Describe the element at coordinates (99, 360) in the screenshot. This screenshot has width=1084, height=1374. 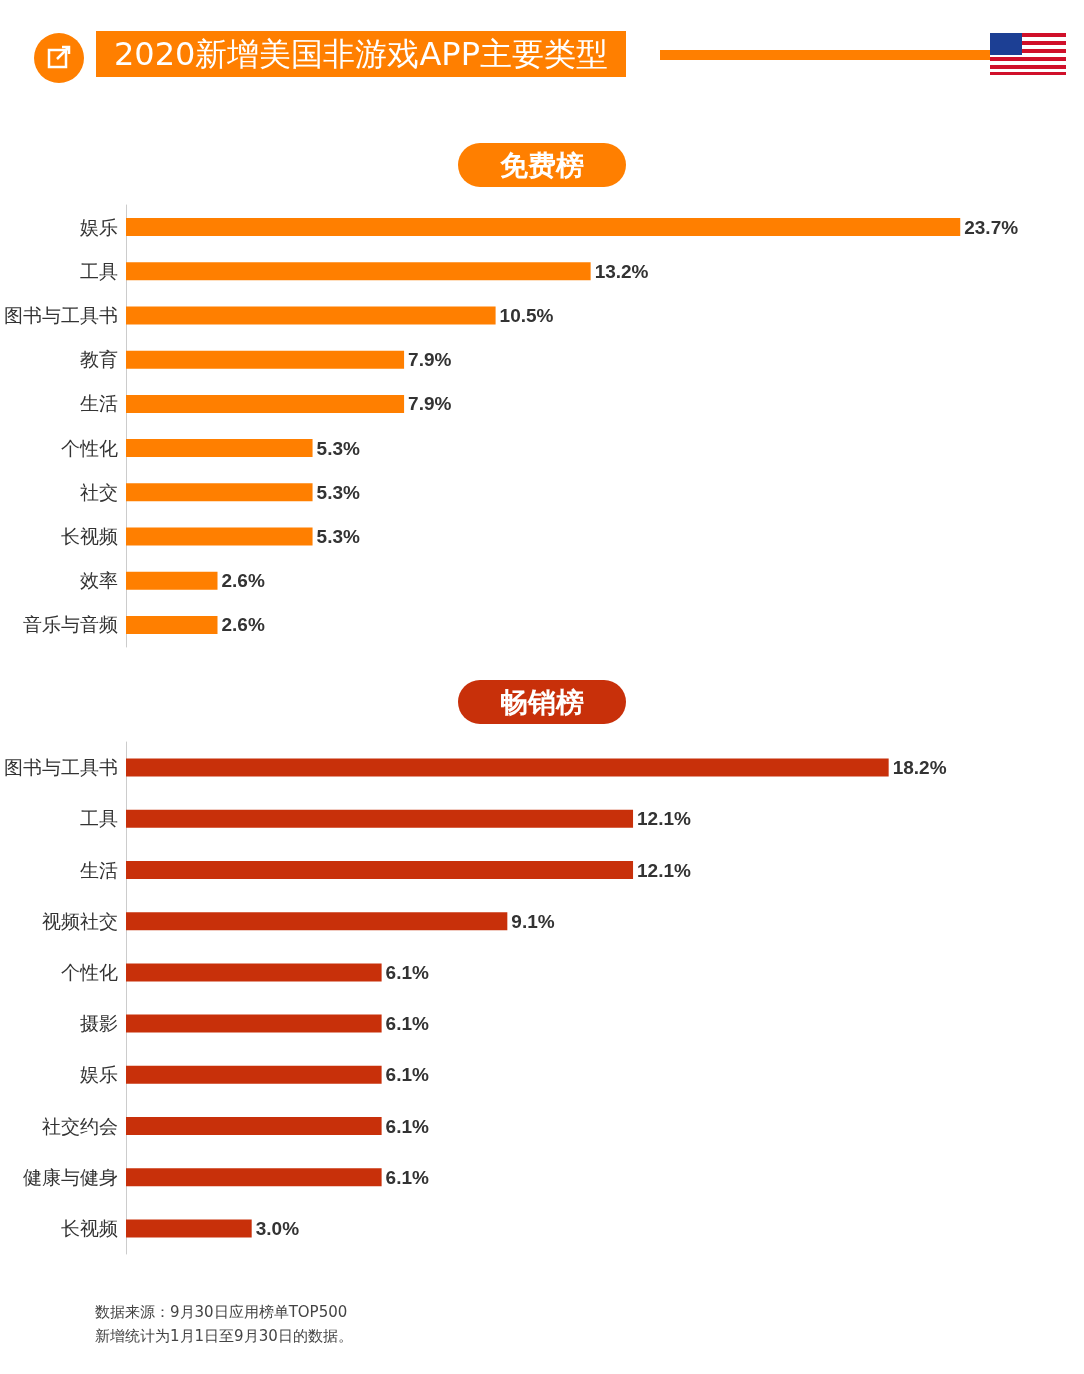
I see `y-tick-label: 教育` at that location.